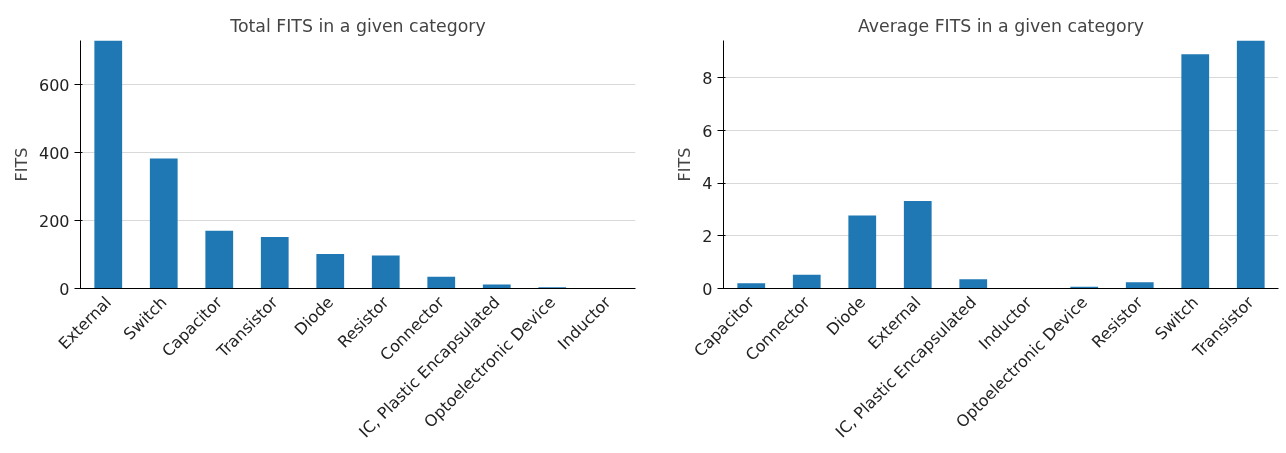 This screenshot has width=1286, height=453. I want to click on chart-title: Average FITS in a given category, so click(1001, 25).